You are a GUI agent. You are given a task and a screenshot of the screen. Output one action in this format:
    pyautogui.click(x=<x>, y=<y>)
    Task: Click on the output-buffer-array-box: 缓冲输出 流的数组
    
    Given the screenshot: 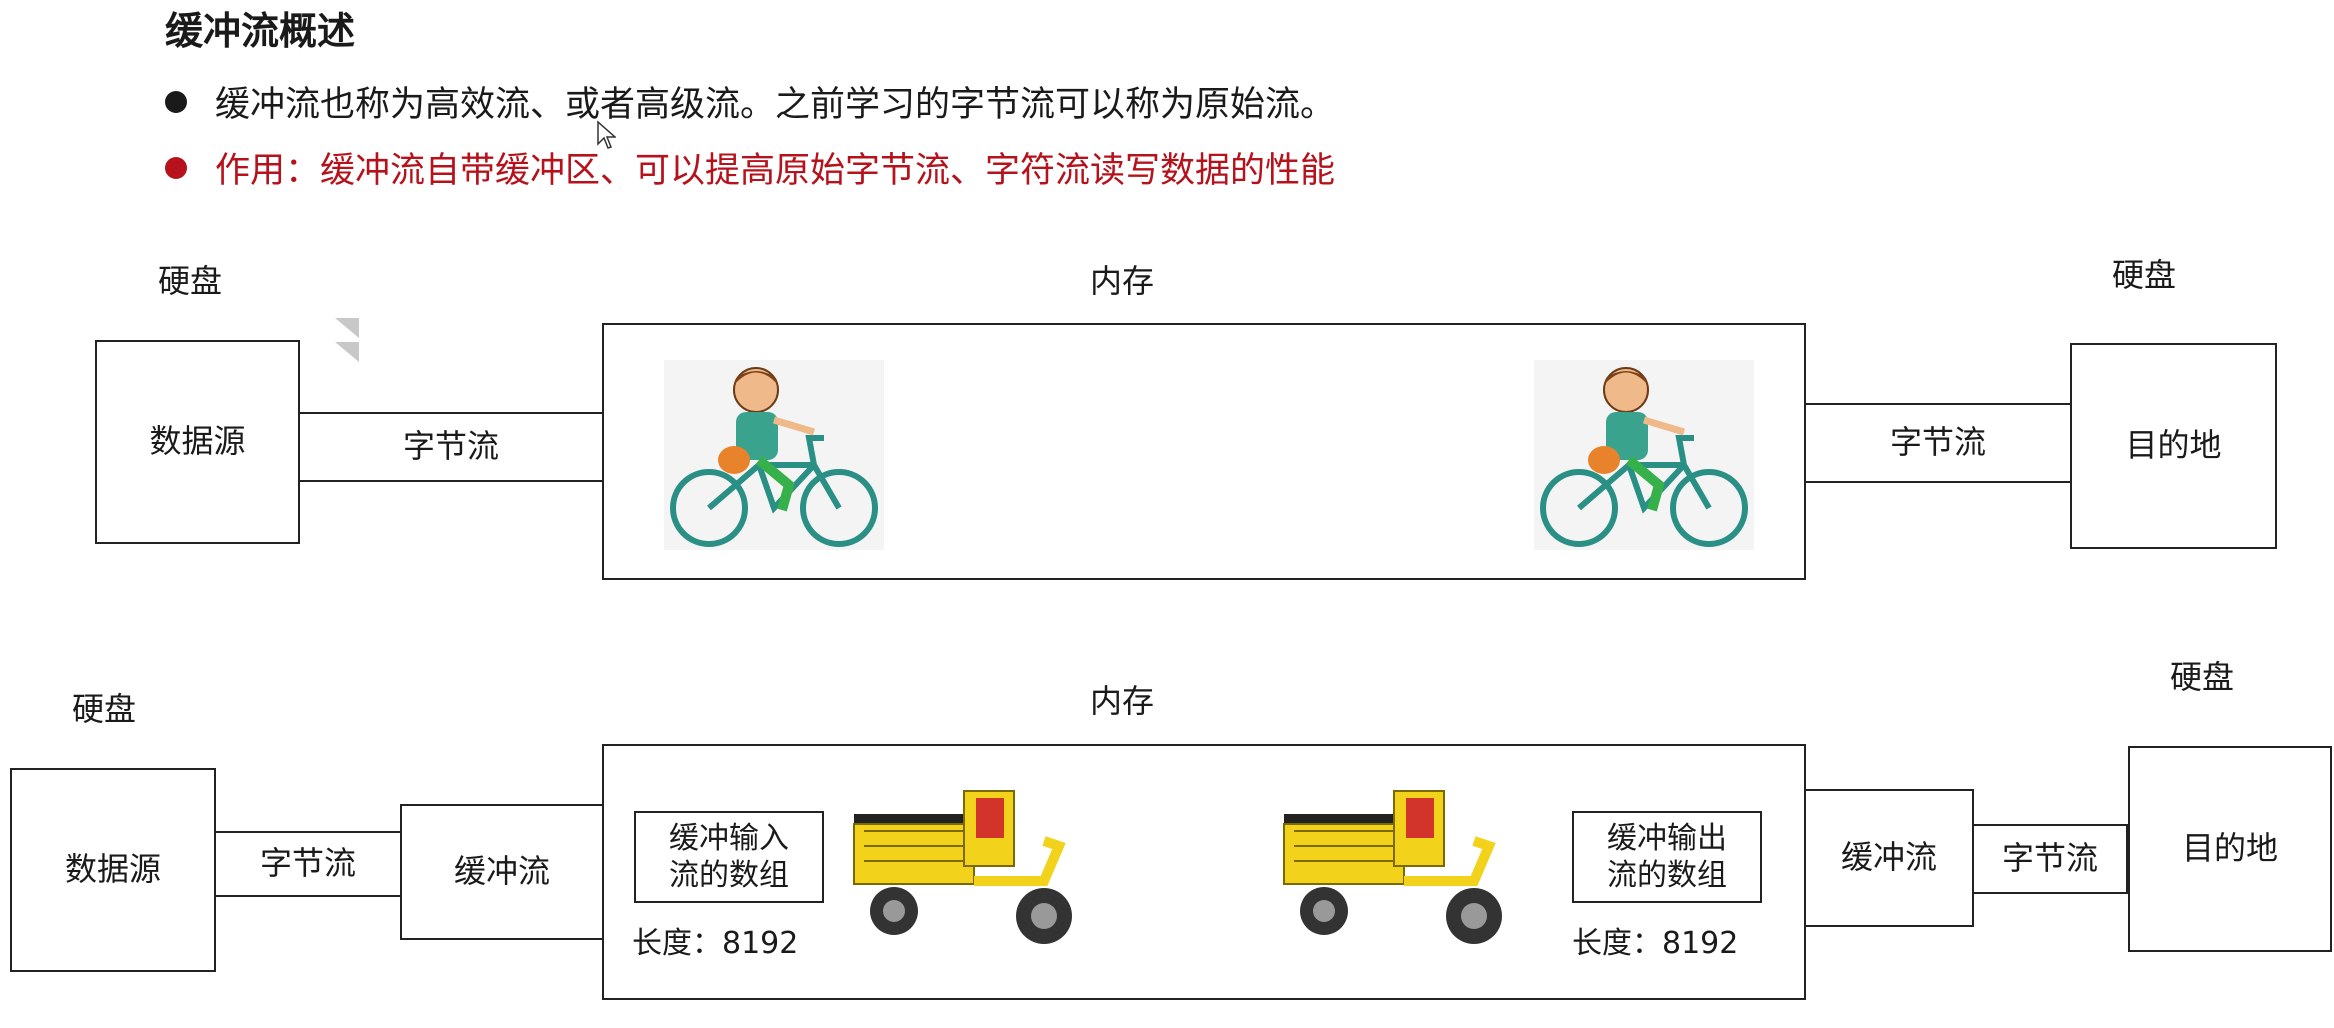 What is the action you would take?
    pyautogui.click(x=1667, y=857)
    